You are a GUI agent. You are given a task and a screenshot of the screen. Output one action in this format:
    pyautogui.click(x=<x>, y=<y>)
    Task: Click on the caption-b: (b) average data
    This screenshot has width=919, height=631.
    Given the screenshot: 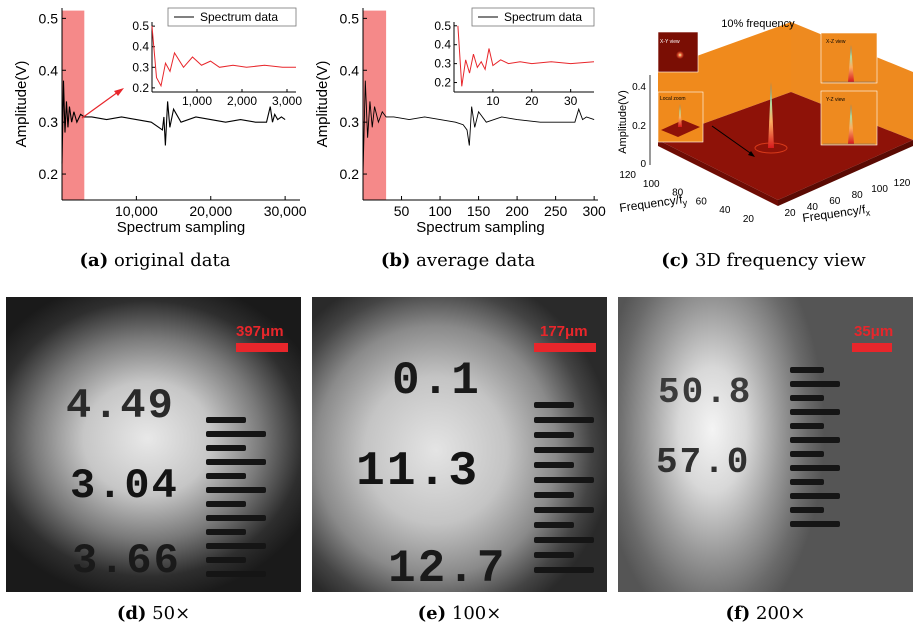 What is the action you would take?
    pyautogui.click(x=458, y=260)
    